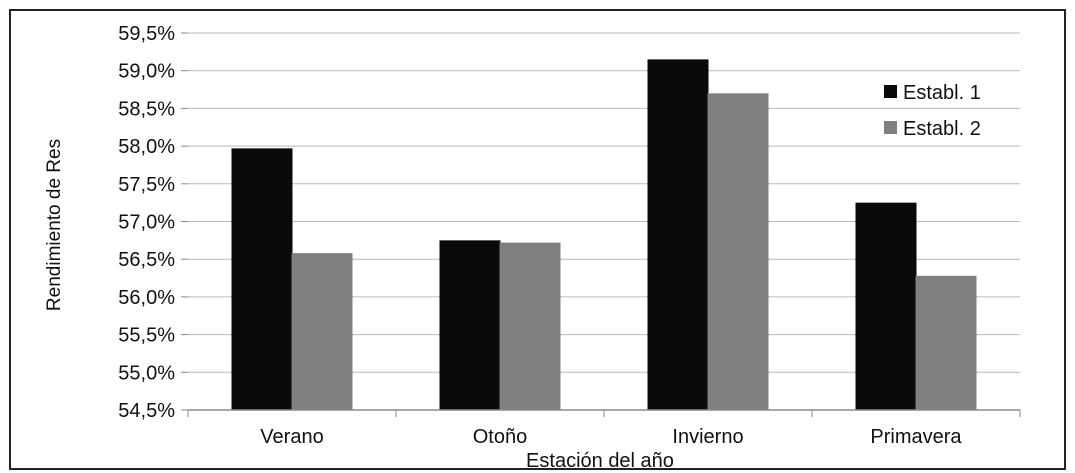 This screenshot has width=1075, height=473. I want to click on y-tick-label: 55,0%, so click(146, 373).